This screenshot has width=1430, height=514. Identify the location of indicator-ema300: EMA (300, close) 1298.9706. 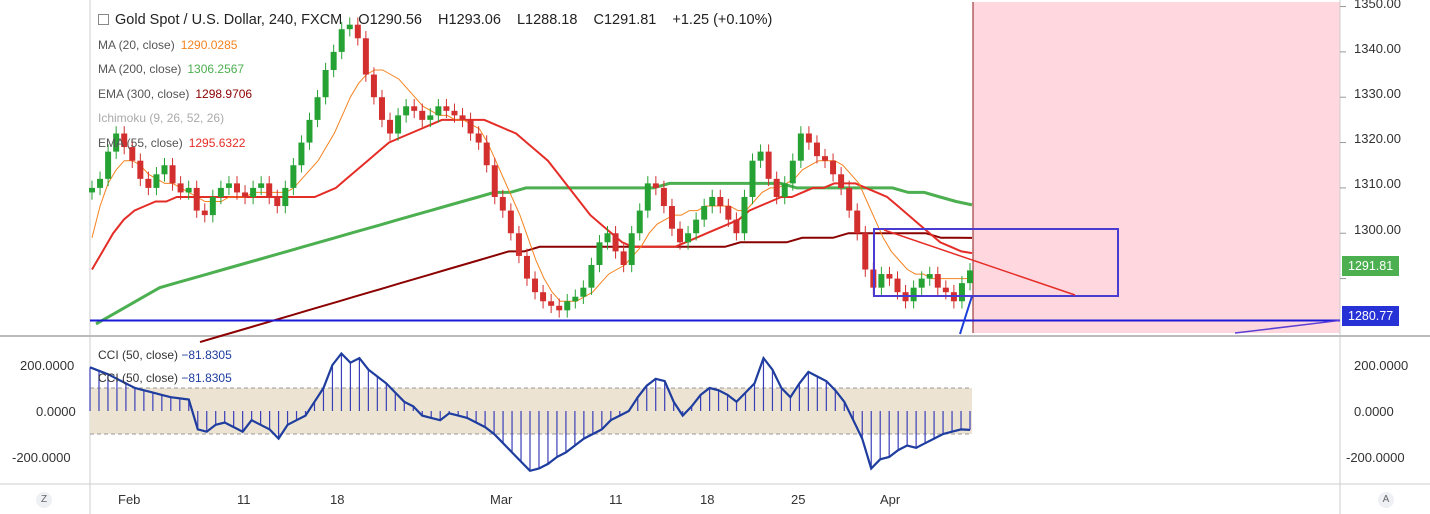
(175, 93).